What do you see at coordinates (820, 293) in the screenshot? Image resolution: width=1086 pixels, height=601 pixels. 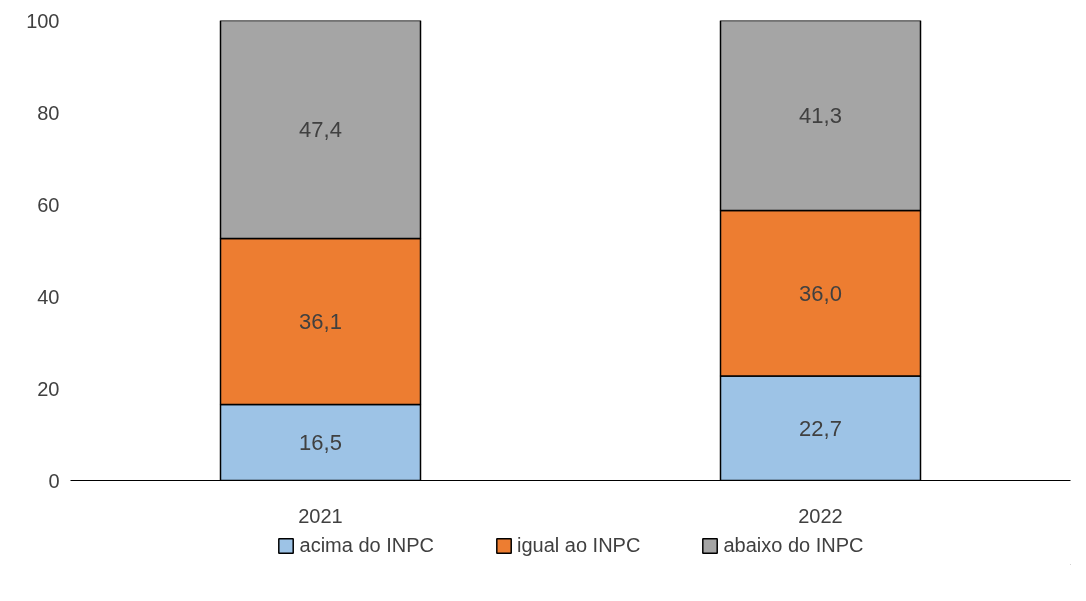 I see `data-label: 36,0` at bounding box center [820, 293].